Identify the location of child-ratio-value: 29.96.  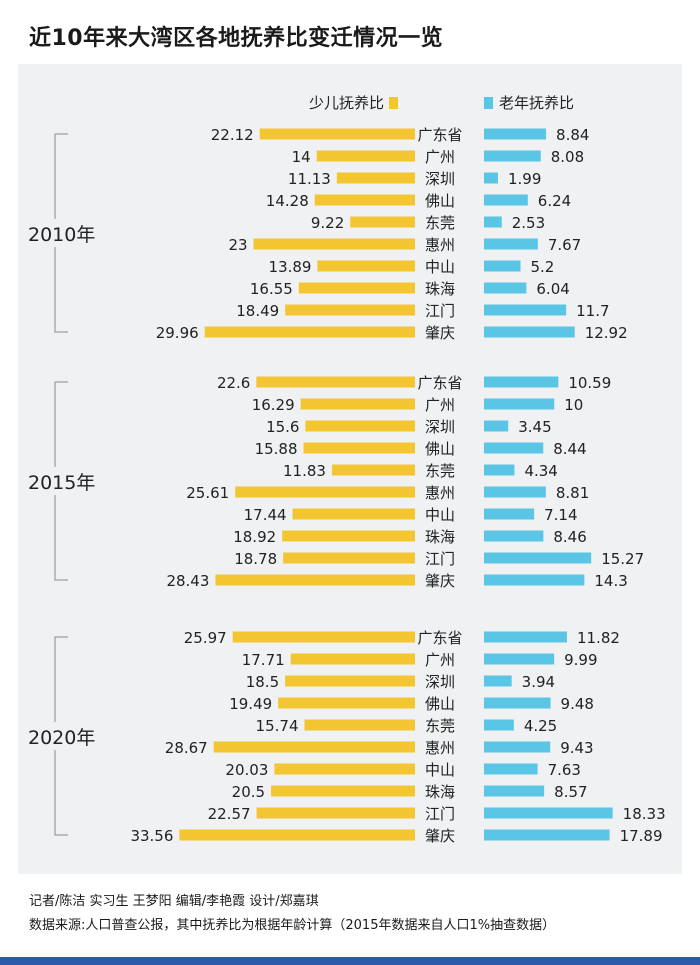
(177, 333).